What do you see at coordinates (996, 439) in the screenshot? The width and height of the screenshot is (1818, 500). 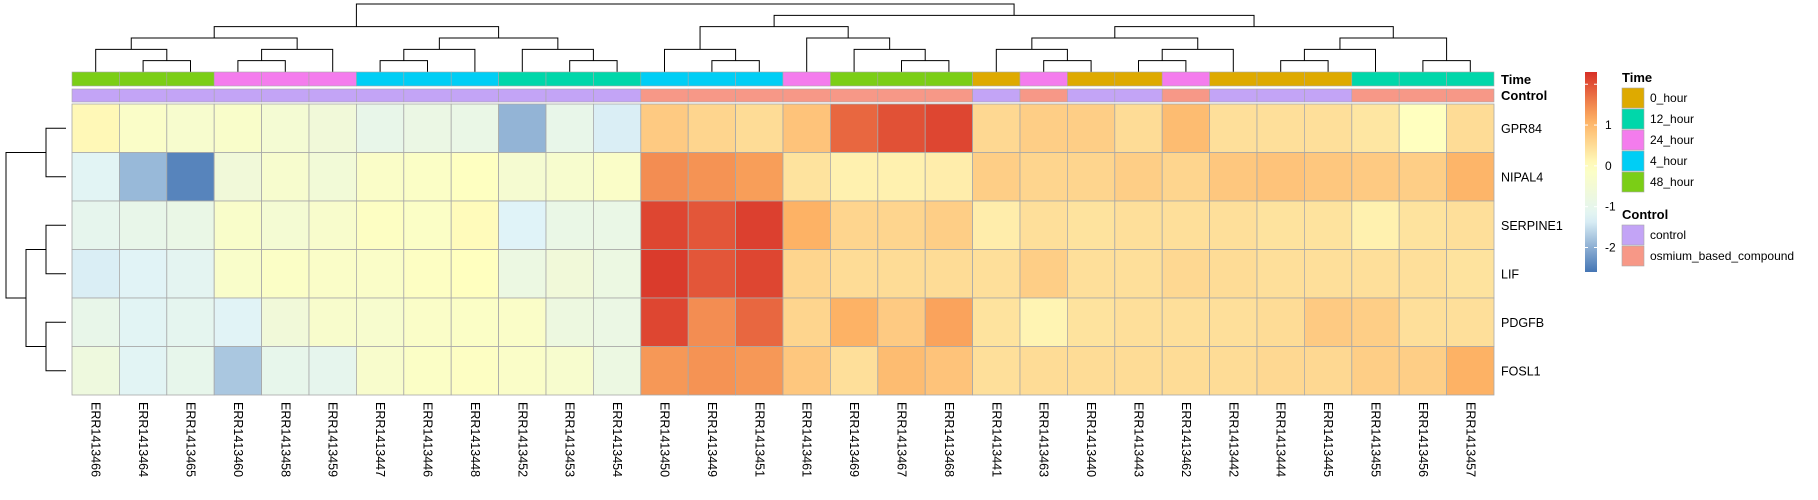 I see `column-label: ERR1413441` at bounding box center [996, 439].